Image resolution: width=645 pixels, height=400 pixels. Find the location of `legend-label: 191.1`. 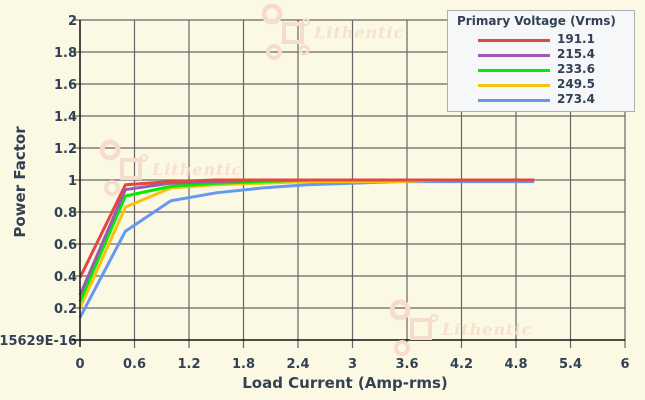

legend-label: 191.1 is located at coordinates (576, 39).